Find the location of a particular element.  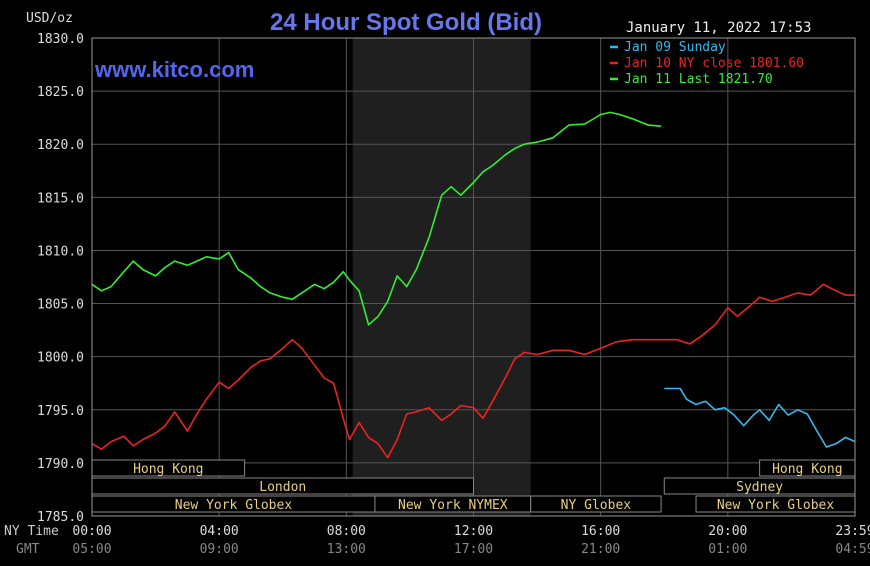

session-label: NY Globex is located at coordinates (596, 505).